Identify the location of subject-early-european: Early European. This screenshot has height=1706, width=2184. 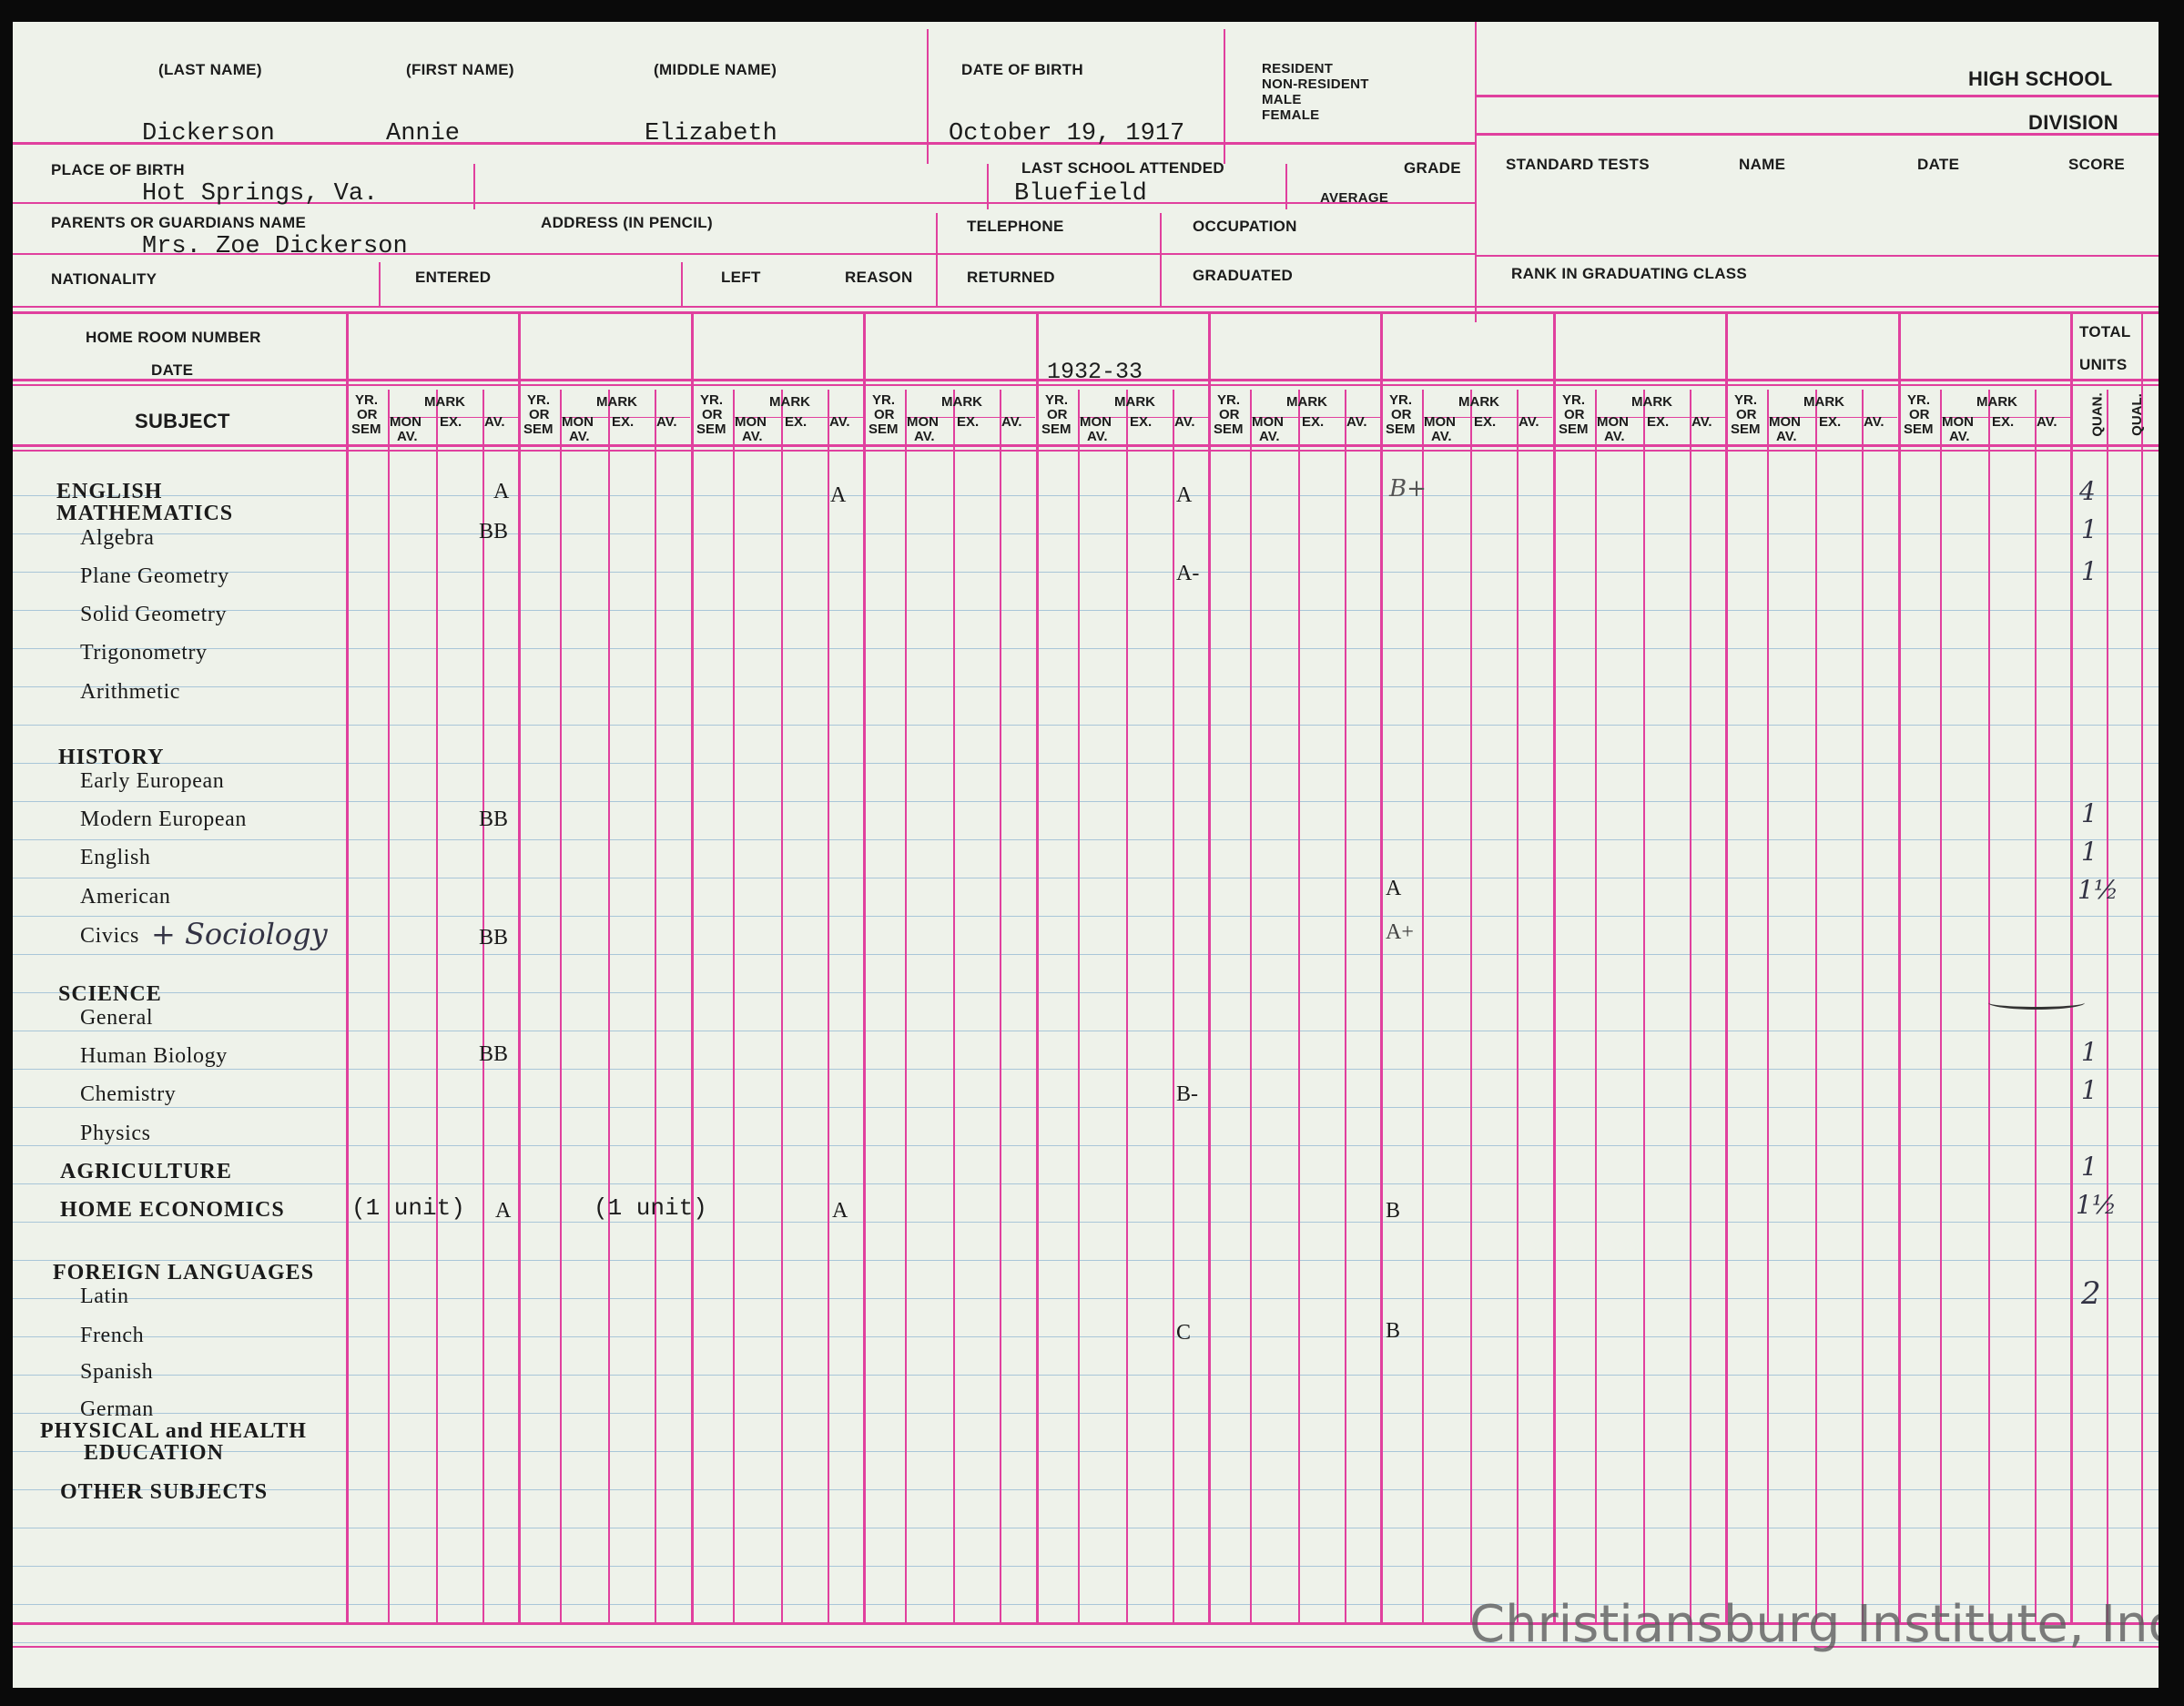
(153, 781).